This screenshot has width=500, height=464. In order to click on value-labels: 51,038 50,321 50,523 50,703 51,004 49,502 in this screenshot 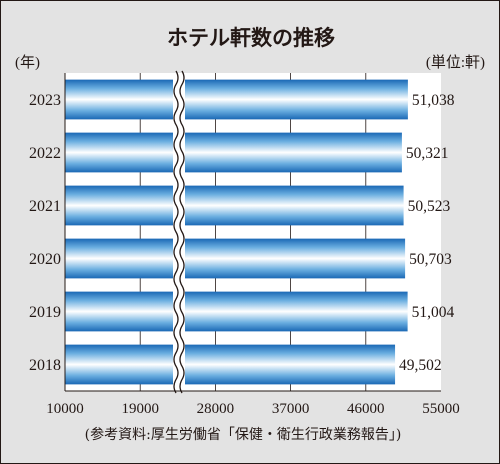, I will do `click(427, 233)`.